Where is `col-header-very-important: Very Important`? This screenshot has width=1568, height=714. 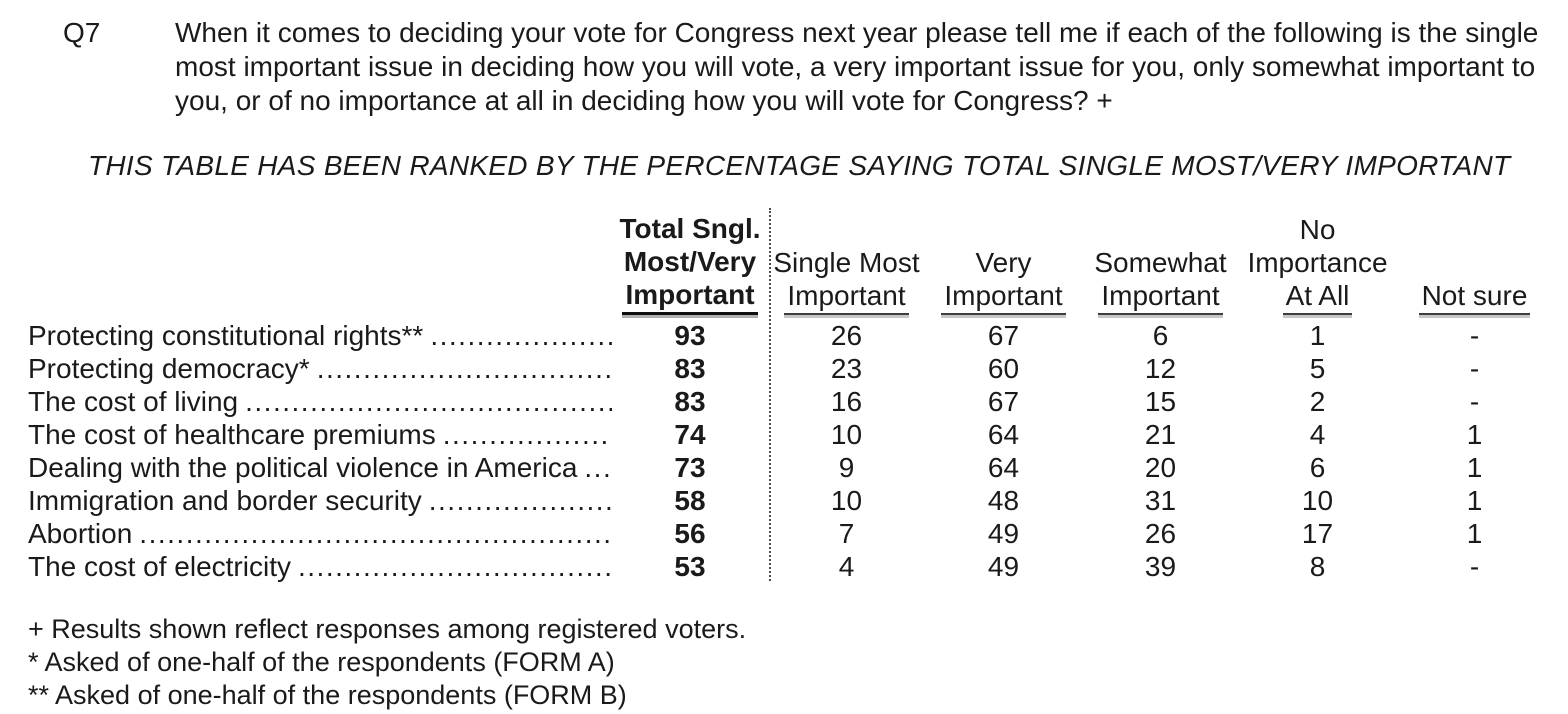
col-header-very-important: Very Important is located at coordinates (1003, 280).